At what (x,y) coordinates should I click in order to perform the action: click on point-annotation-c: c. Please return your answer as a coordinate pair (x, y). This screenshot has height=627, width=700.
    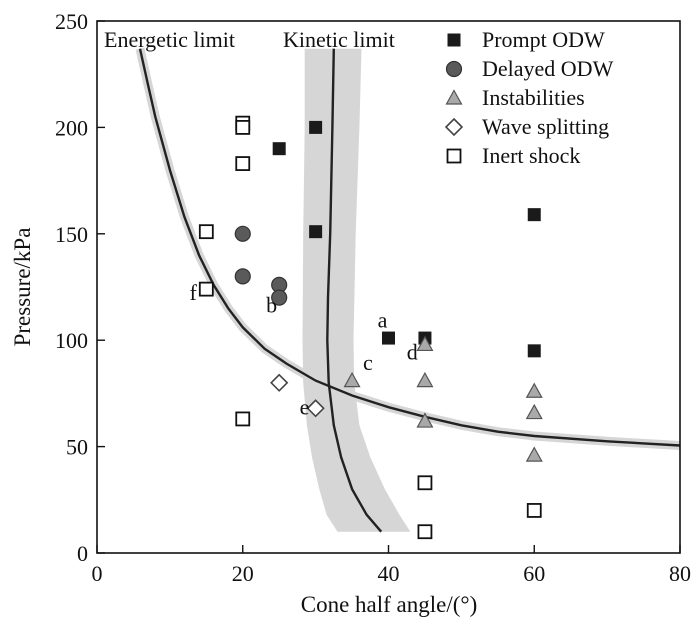
    Looking at the image, I should click on (368, 362).